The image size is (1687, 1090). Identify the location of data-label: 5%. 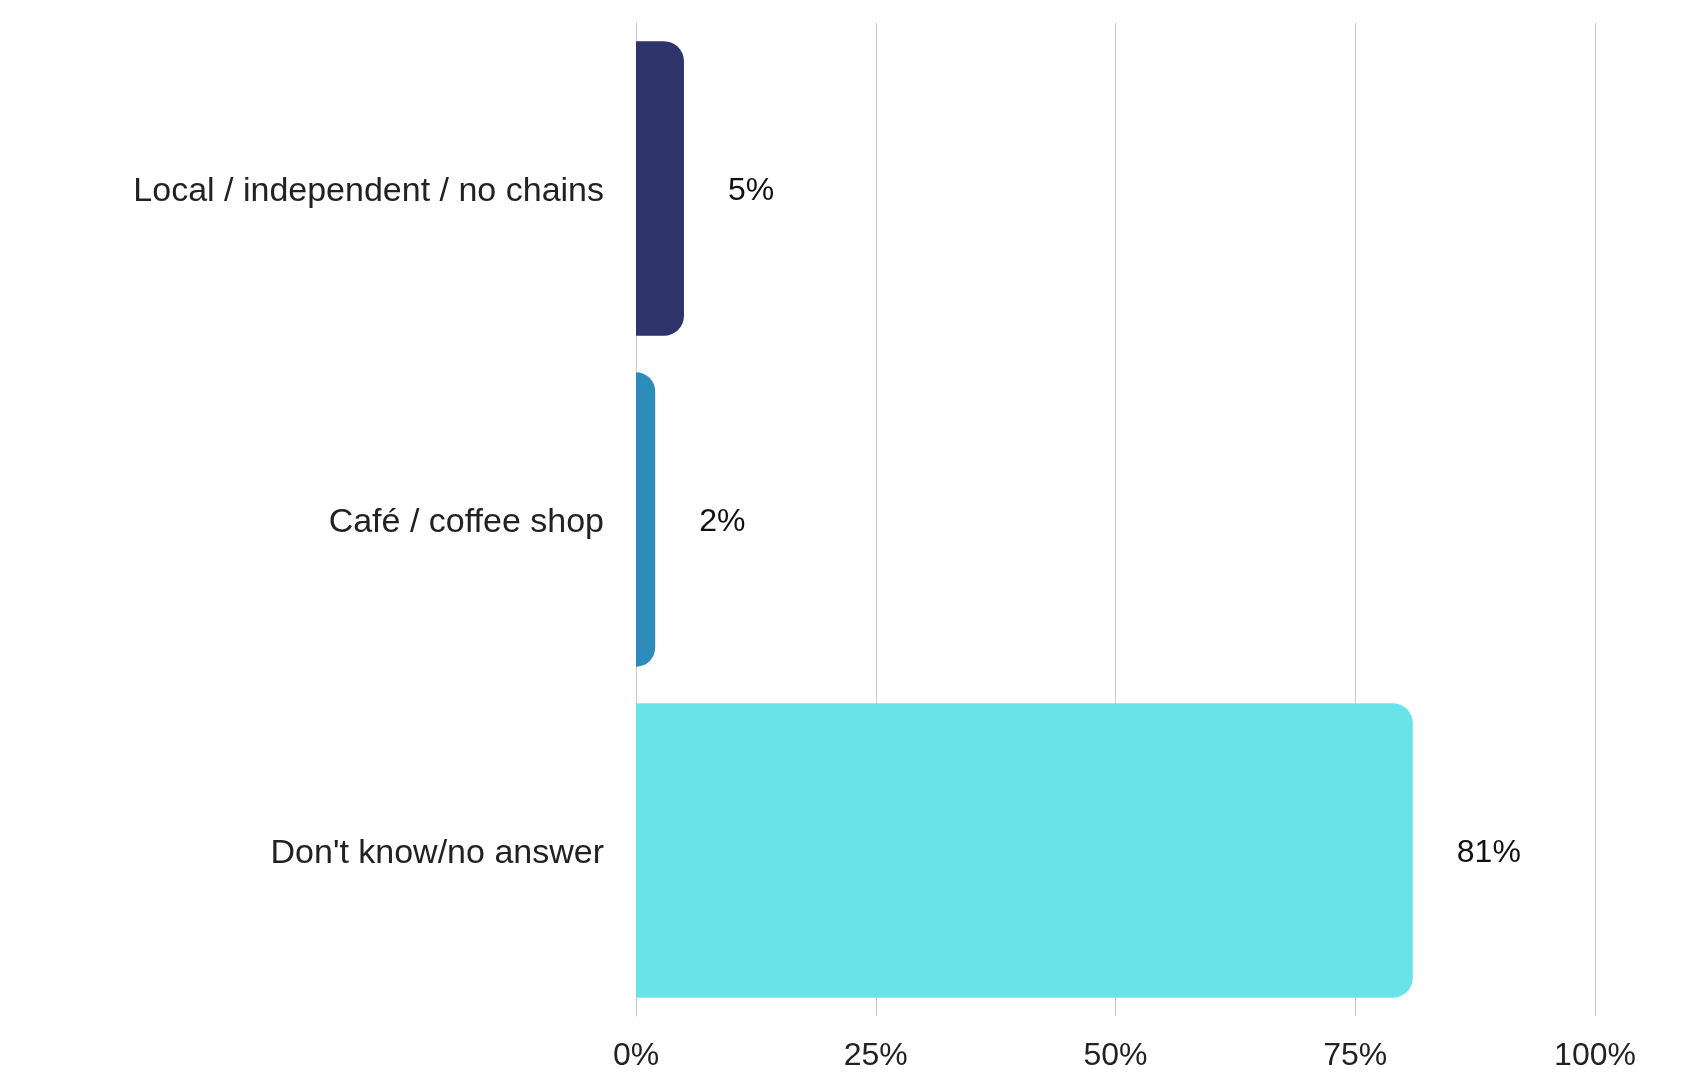
(751, 188).